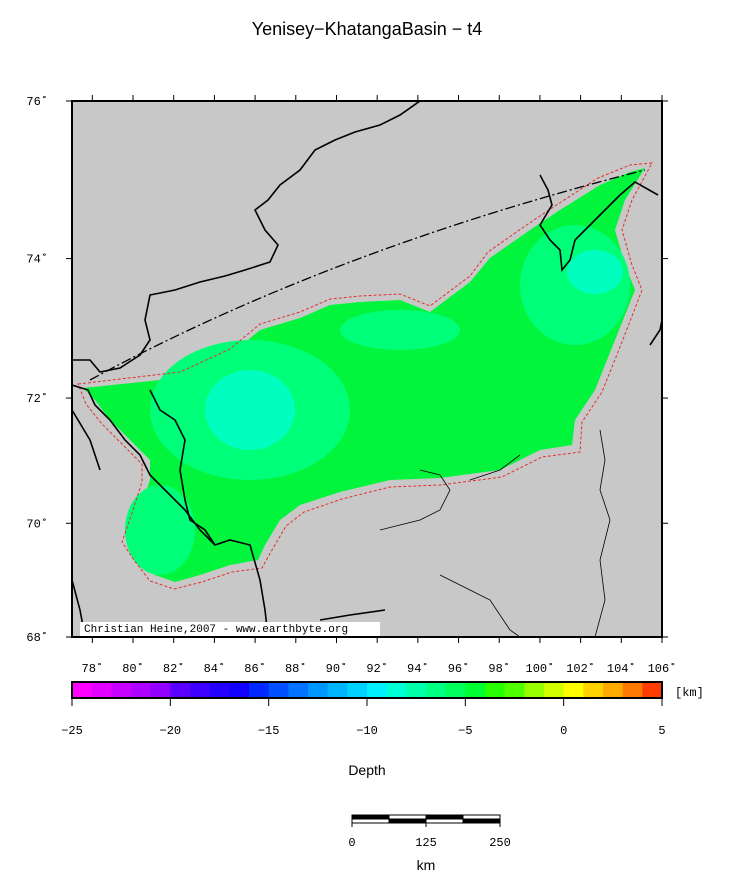 The image size is (731, 892). What do you see at coordinates (37, 260) in the screenshot?
I see `lat-label: 74˚` at bounding box center [37, 260].